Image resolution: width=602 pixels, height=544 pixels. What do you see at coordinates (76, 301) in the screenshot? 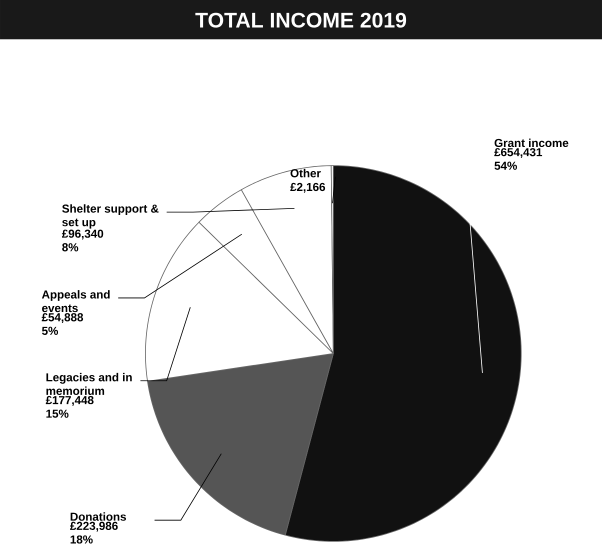
I see `slice-label: Appeals and events` at bounding box center [76, 301].